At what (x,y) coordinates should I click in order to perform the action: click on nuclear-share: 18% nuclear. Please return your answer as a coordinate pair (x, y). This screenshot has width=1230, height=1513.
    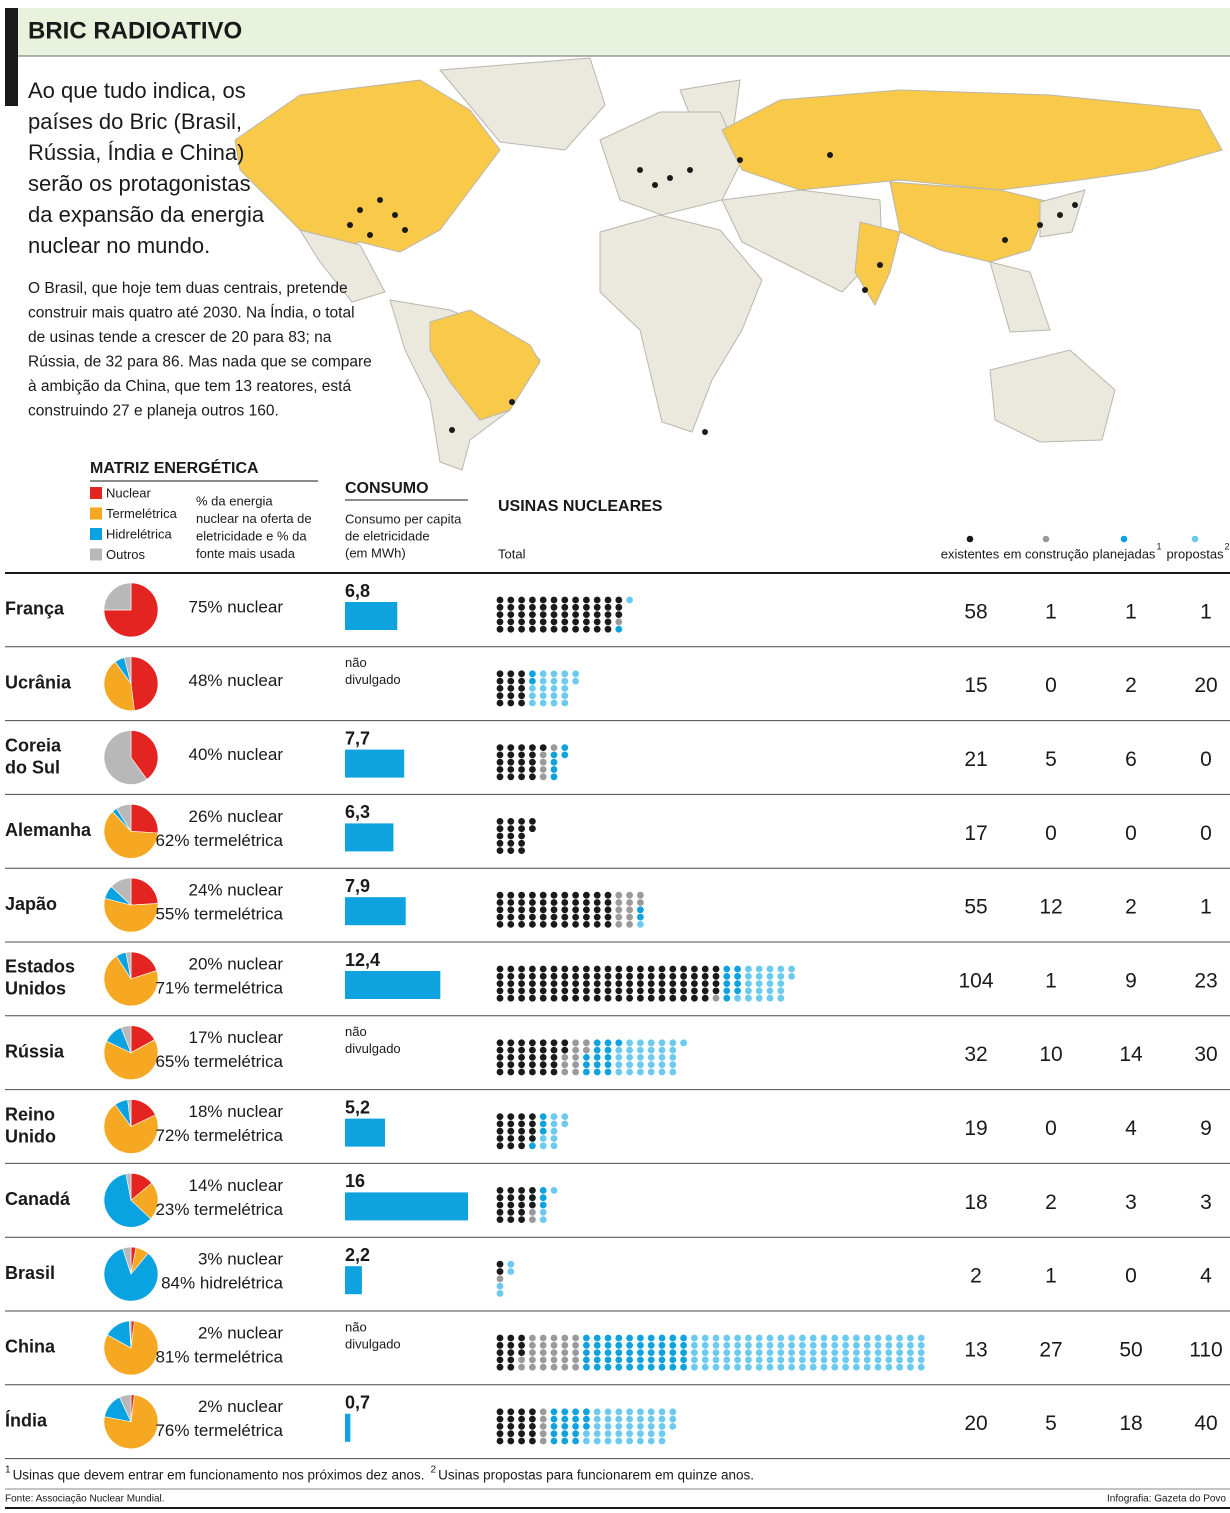
    Looking at the image, I should click on (235, 1111).